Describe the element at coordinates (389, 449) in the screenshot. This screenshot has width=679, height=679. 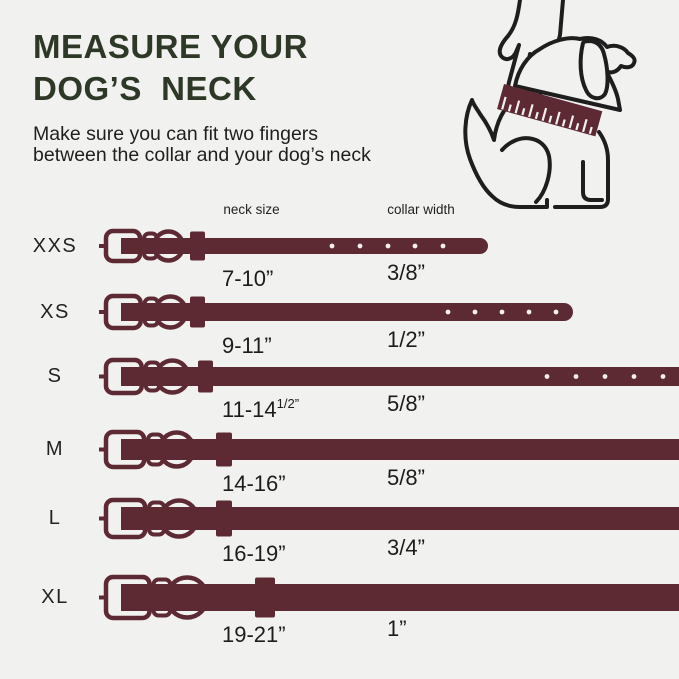
I see `collar-graphic-m` at that location.